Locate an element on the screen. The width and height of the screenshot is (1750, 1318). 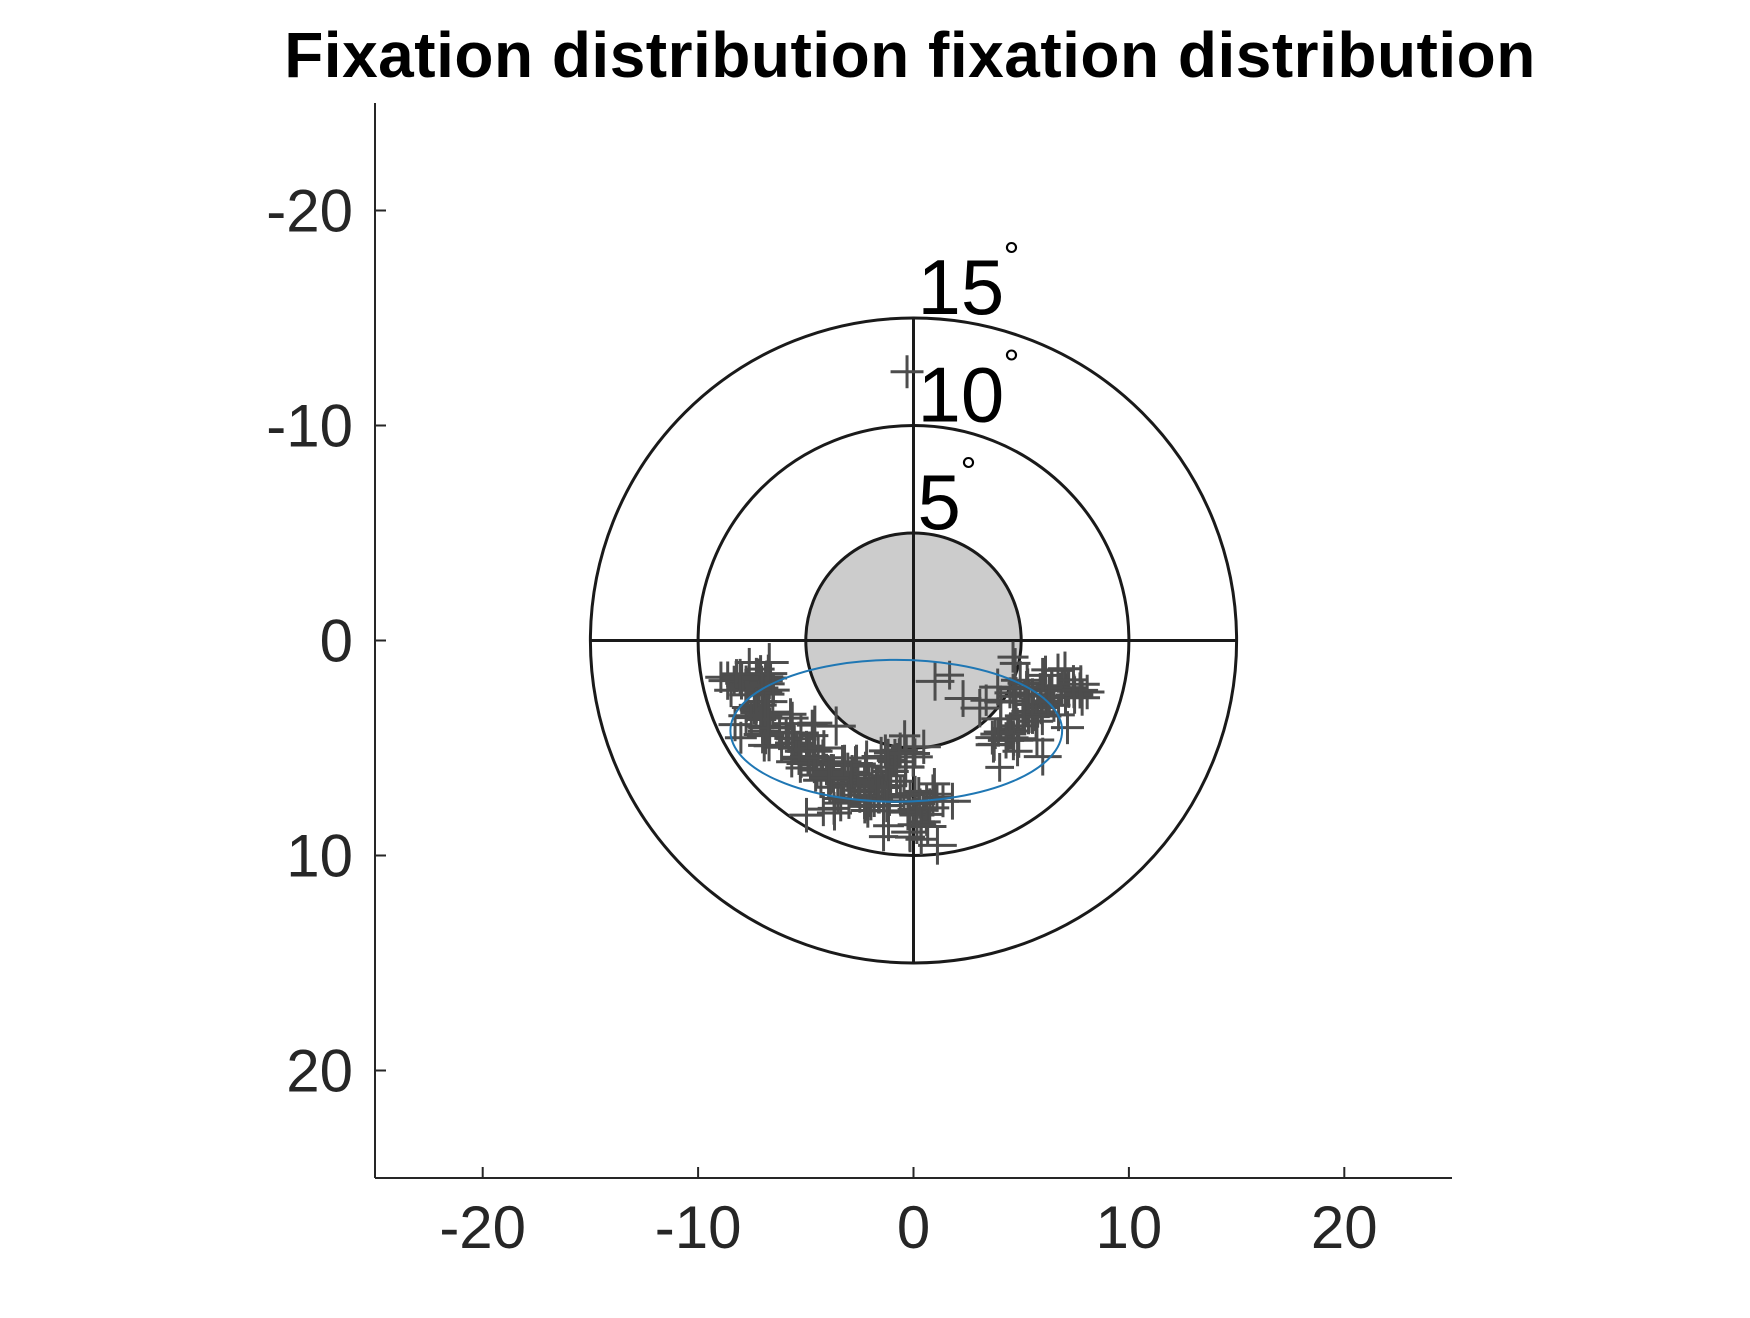
ring-degree-10: ° is located at coordinates (1012, 365).